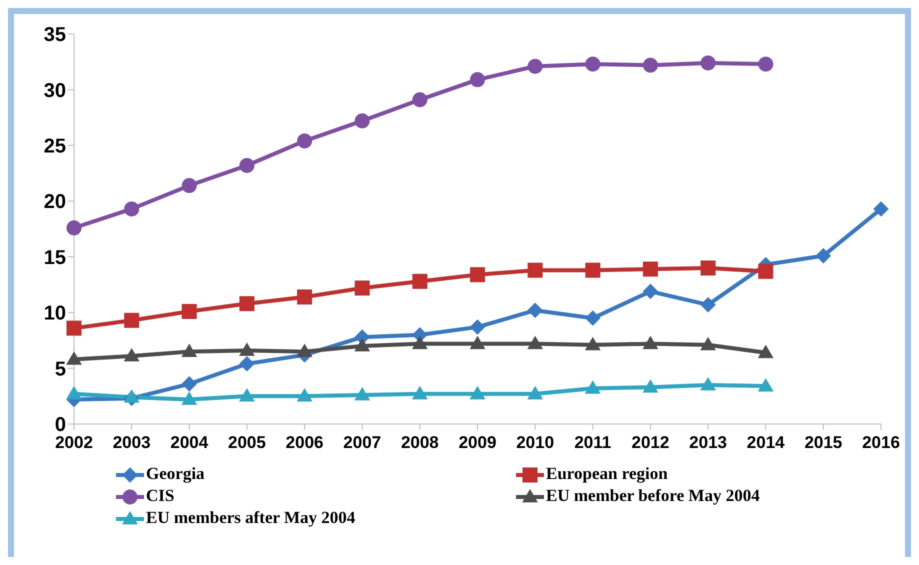 The width and height of the screenshot is (919, 565). I want to click on y-tick-label: 5, so click(60, 369).